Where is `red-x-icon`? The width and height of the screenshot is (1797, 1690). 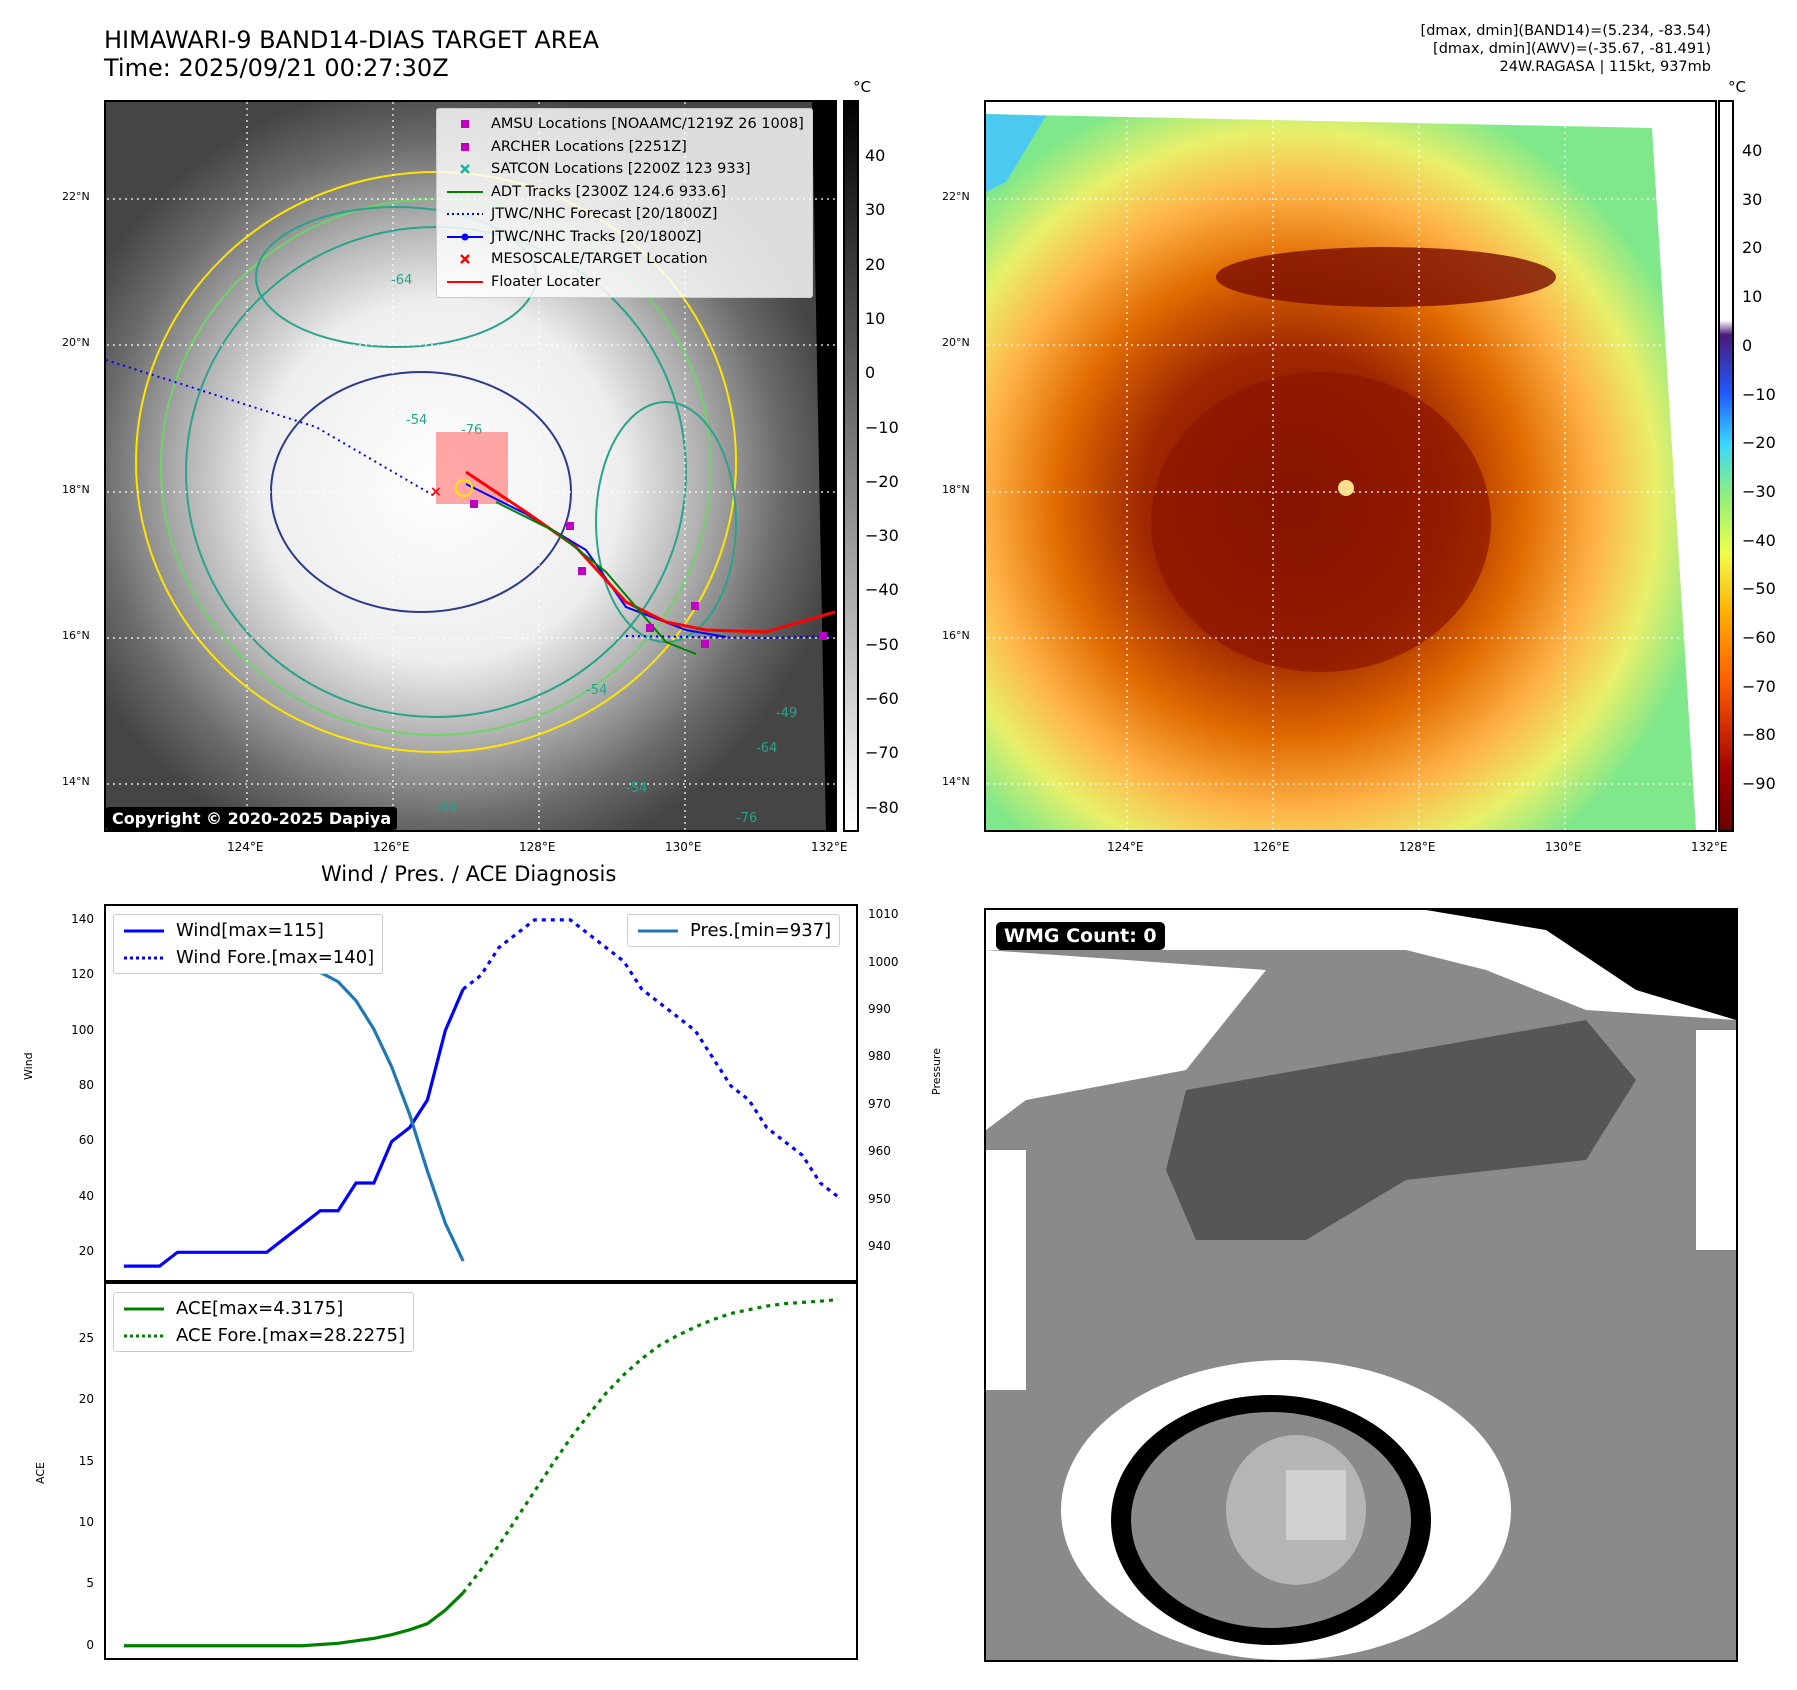
red-x-icon is located at coordinates (465, 259).